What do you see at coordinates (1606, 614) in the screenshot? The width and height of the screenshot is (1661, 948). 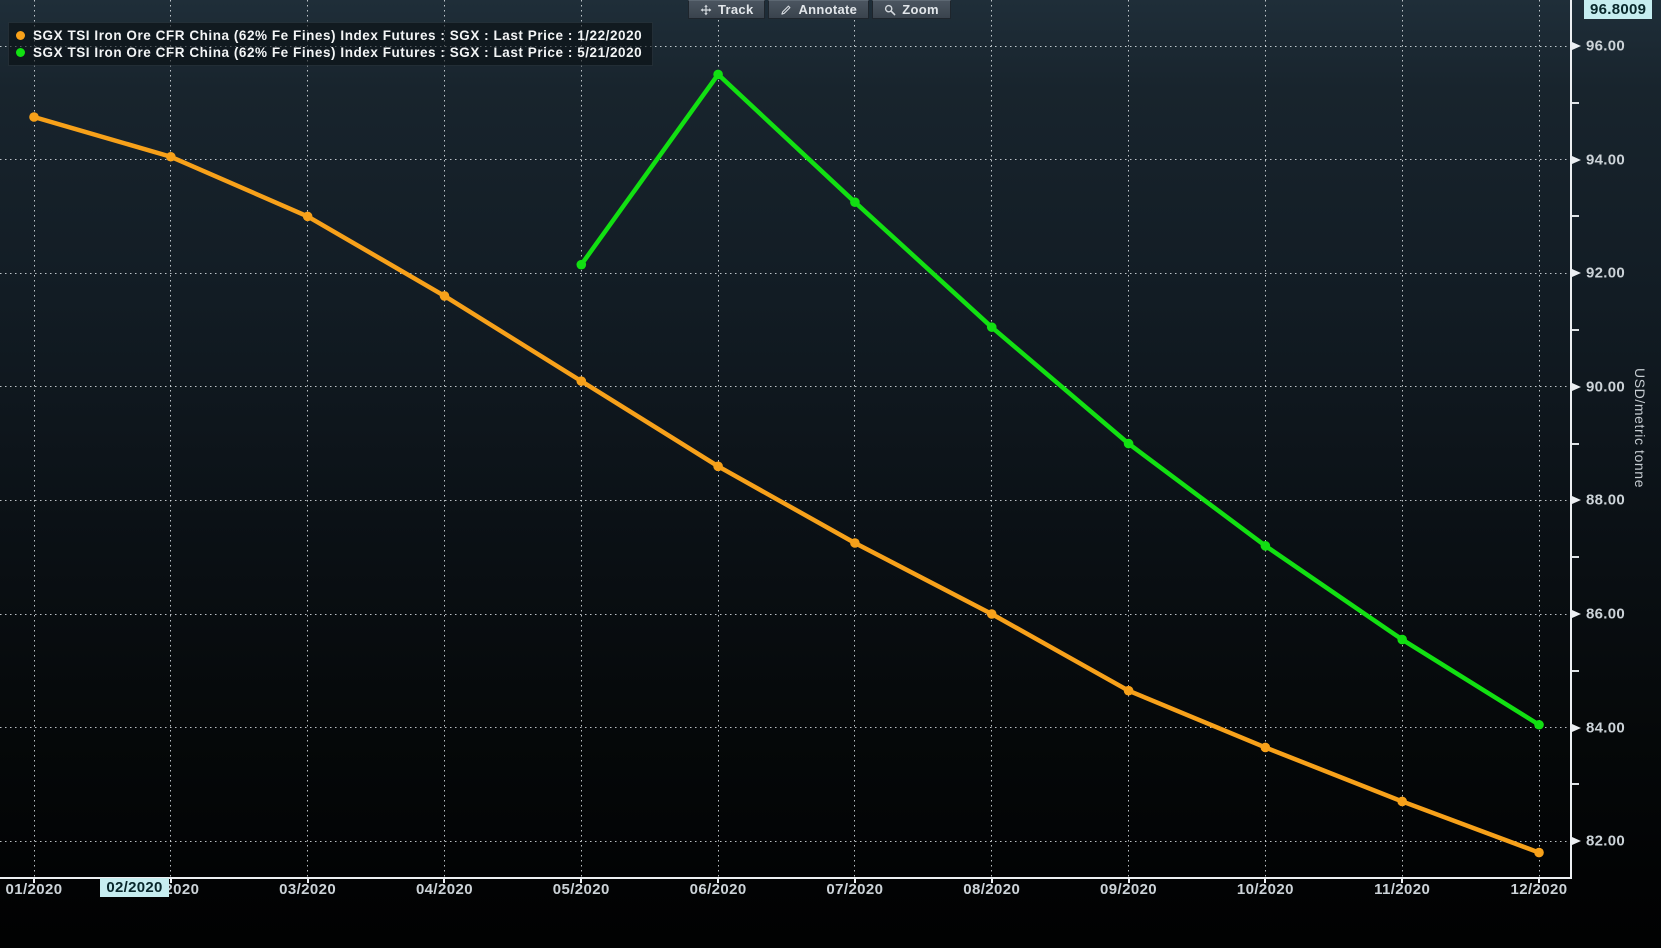 I see `y-axis-label: 86.00` at bounding box center [1606, 614].